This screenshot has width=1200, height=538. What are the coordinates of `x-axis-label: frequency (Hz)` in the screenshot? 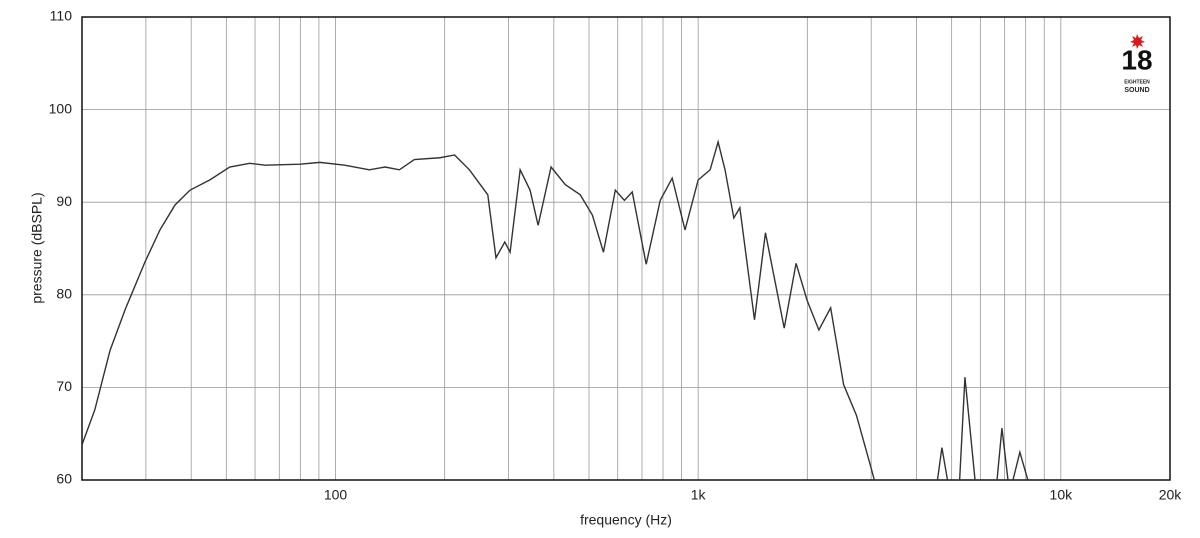 It's located at (626, 520).